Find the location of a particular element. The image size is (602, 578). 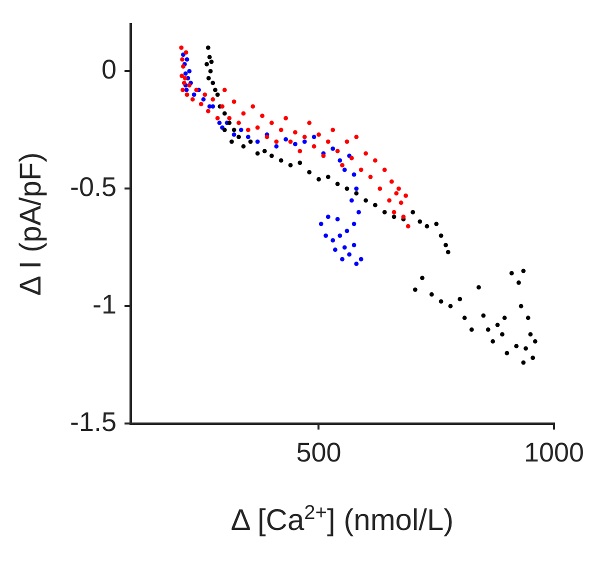

y-tick-label: -0.5 is located at coordinates (93, 187).